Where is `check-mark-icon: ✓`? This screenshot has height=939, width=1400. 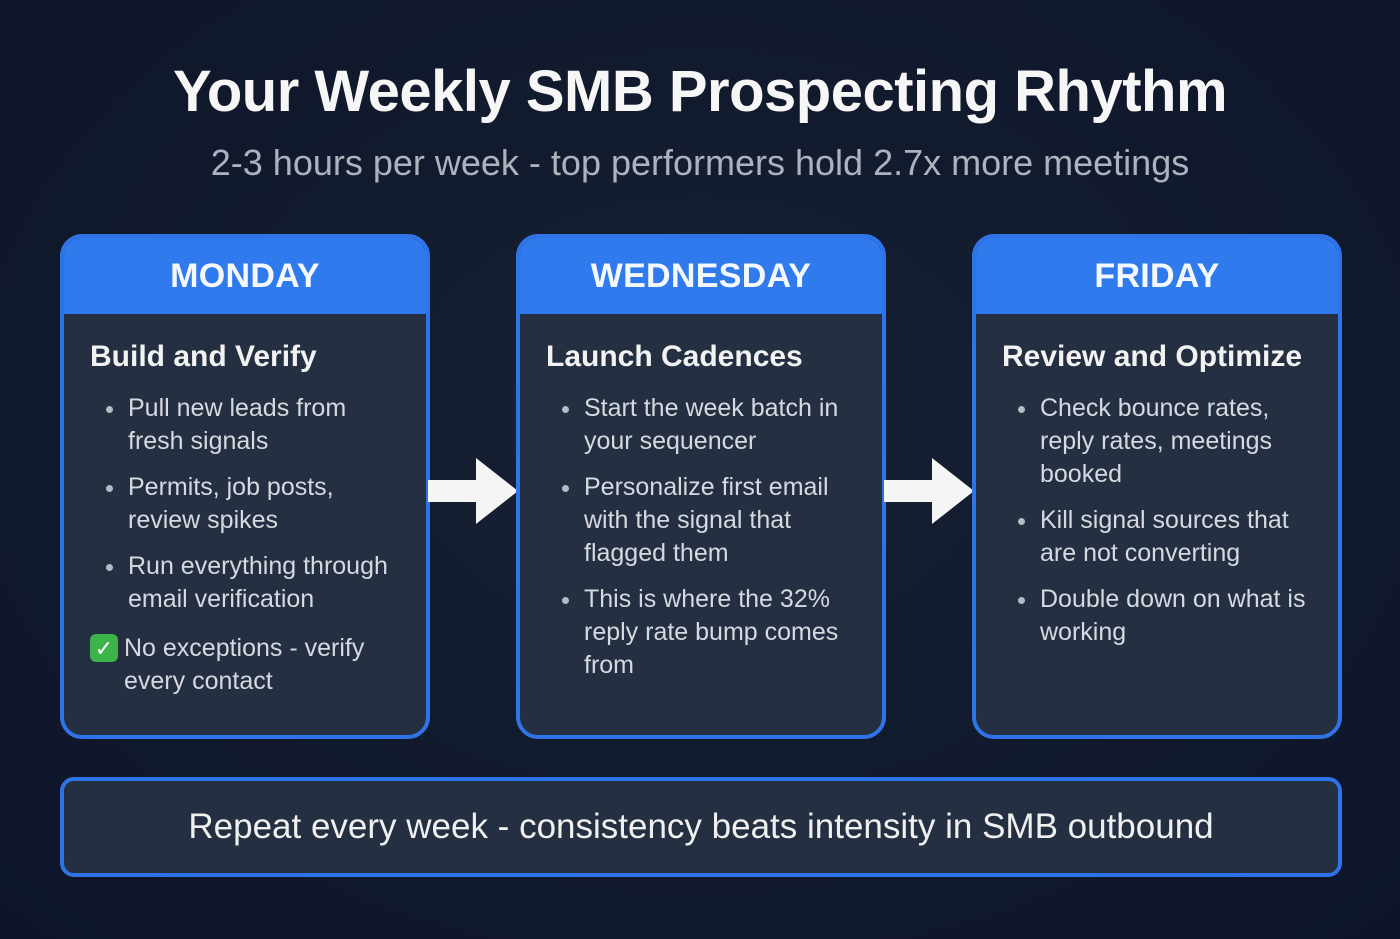 check-mark-icon: ✓ is located at coordinates (104, 648).